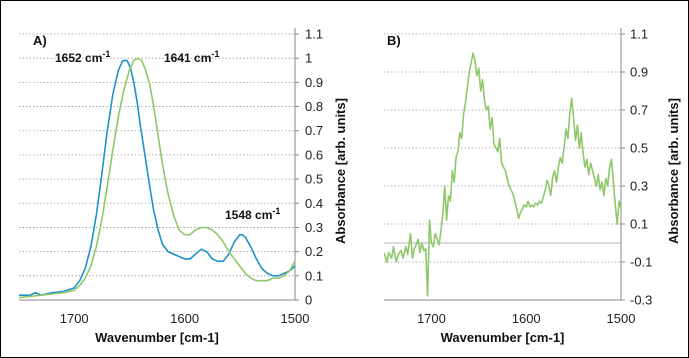 This screenshot has width=689, height=358. Describe the element at coordinates (394, 40) in the screenshot. I see `panel-label: B)` at that location.